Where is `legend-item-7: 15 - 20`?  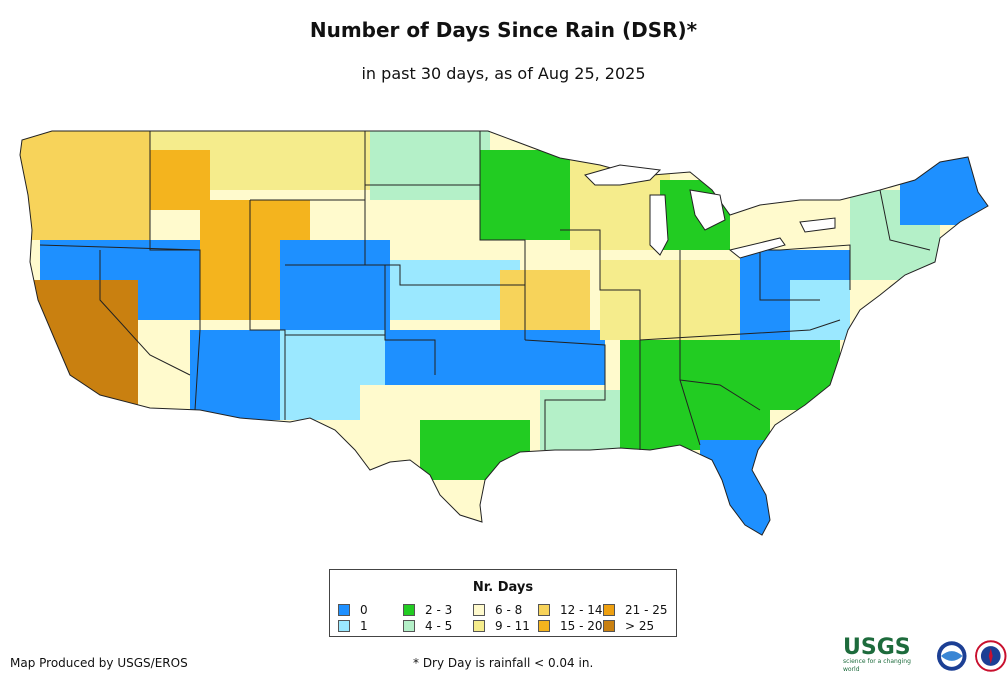
legend-item-7: 15 - 20 is located at coordinates (570, 626).